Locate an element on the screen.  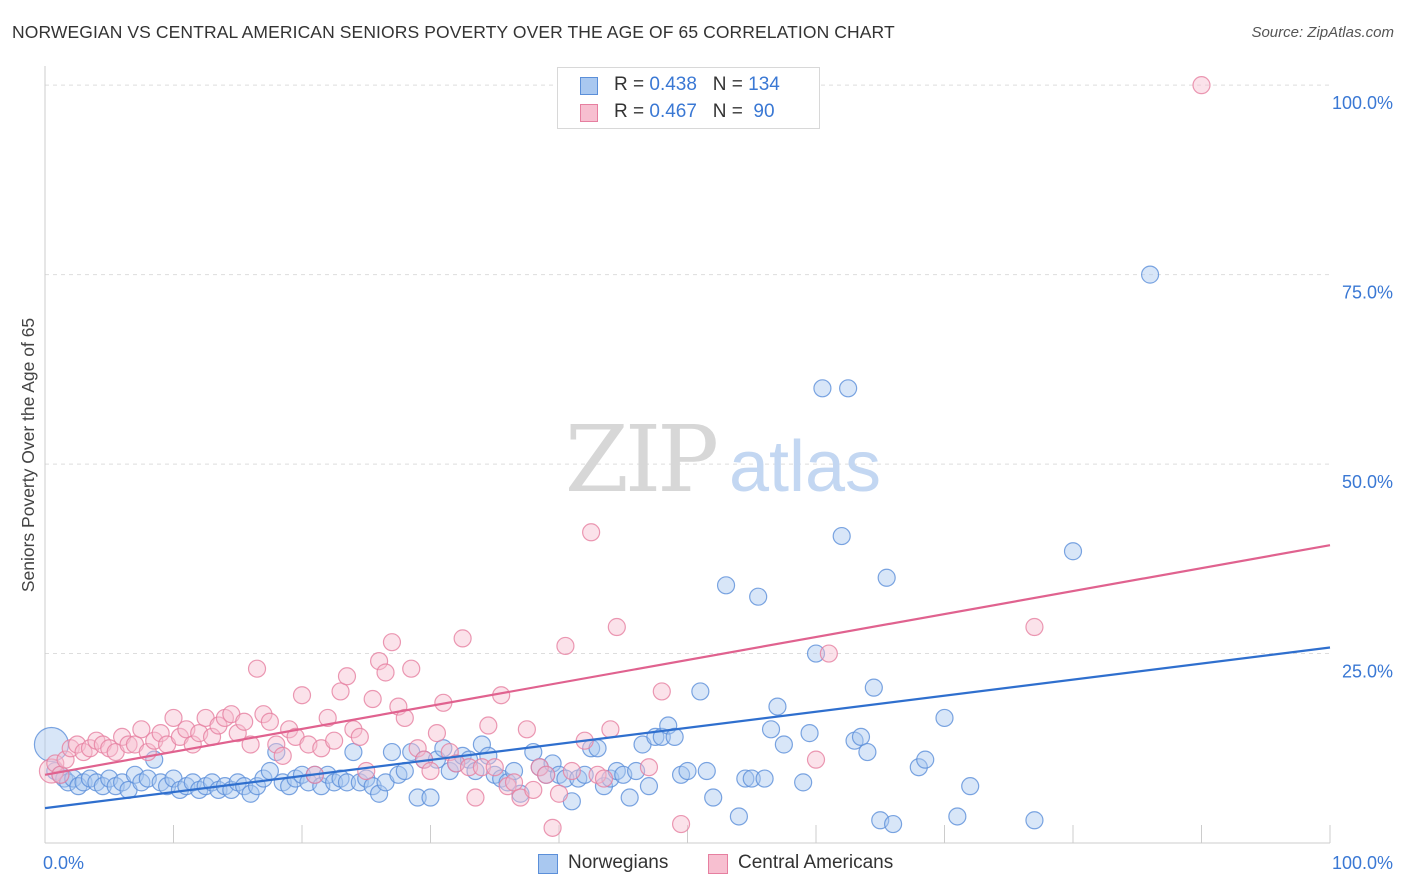
legend-n-value: 134 is located at coordinates (764, 84).